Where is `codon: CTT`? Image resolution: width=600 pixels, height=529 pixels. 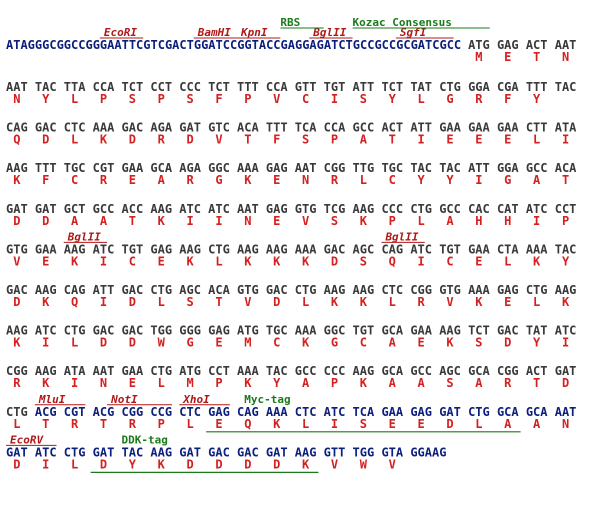
codon: CTT is located at coordinates (537, 128).